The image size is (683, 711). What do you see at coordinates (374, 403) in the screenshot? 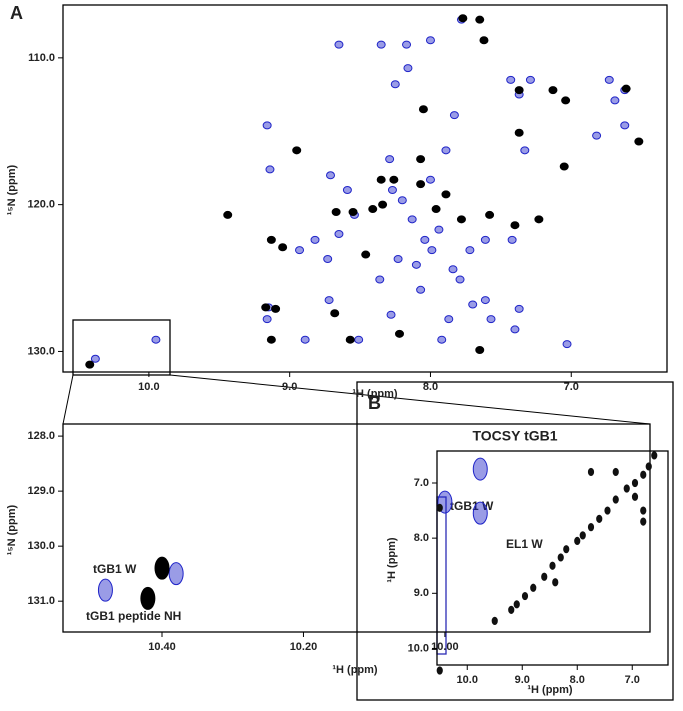
I see `panel-label: B` at bounding box center [374, 403].